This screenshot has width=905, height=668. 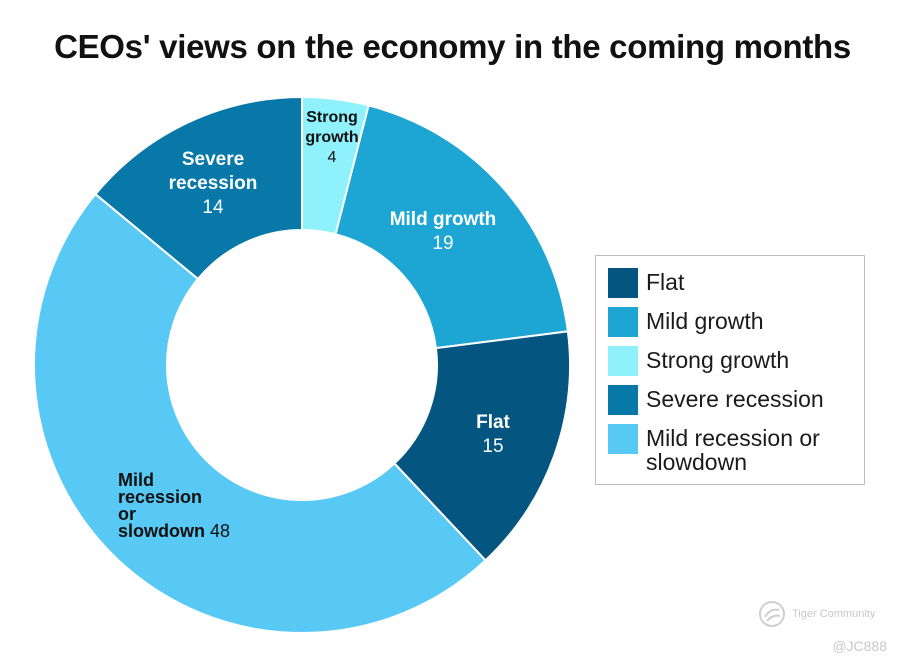 I want to click on slice-label-severe-recession: Severe recession 14, so click(x=213, y=183).